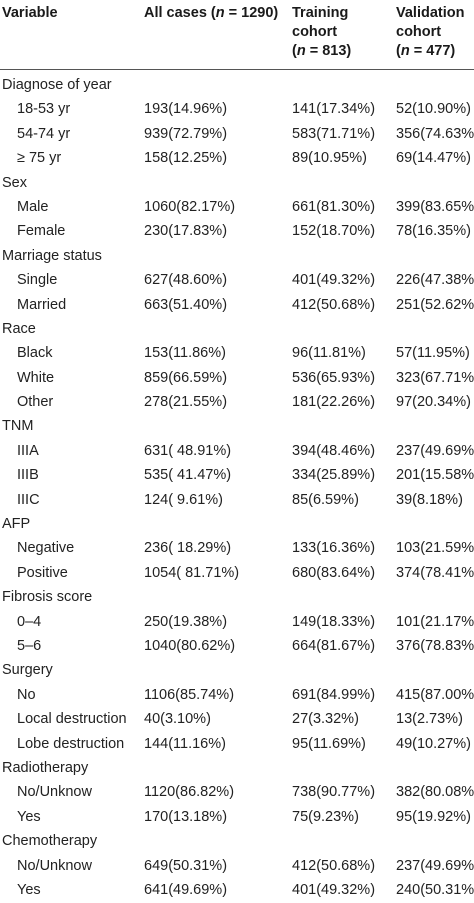 The height and width of the screenshot is (903, 474). What do you see at coordinates (237, 426) in the screenshot?
I see `group-header-row: TNM` at bounding box center [237, 426].